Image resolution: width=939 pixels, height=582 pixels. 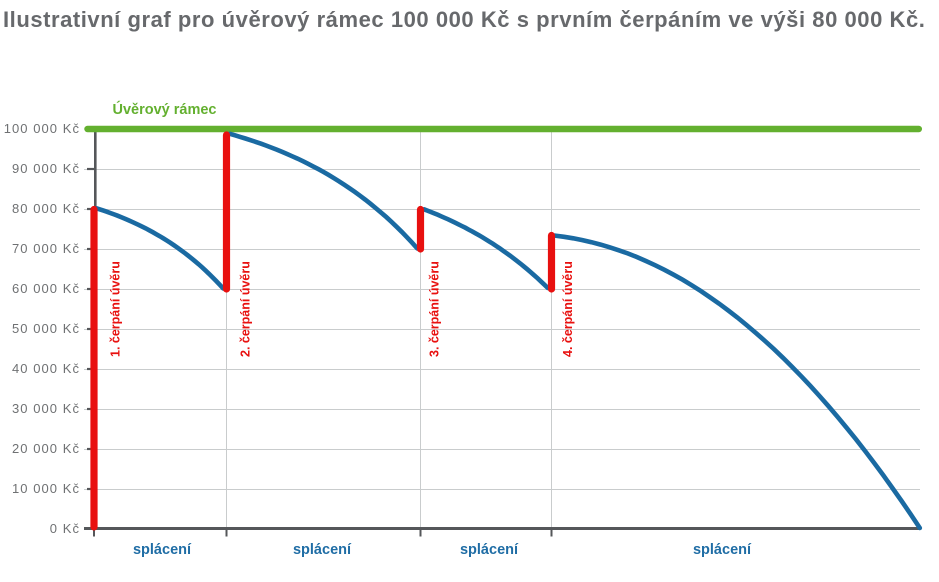 I want to click on svg-text: 30 000 Kč, so click(x=46, y=408).